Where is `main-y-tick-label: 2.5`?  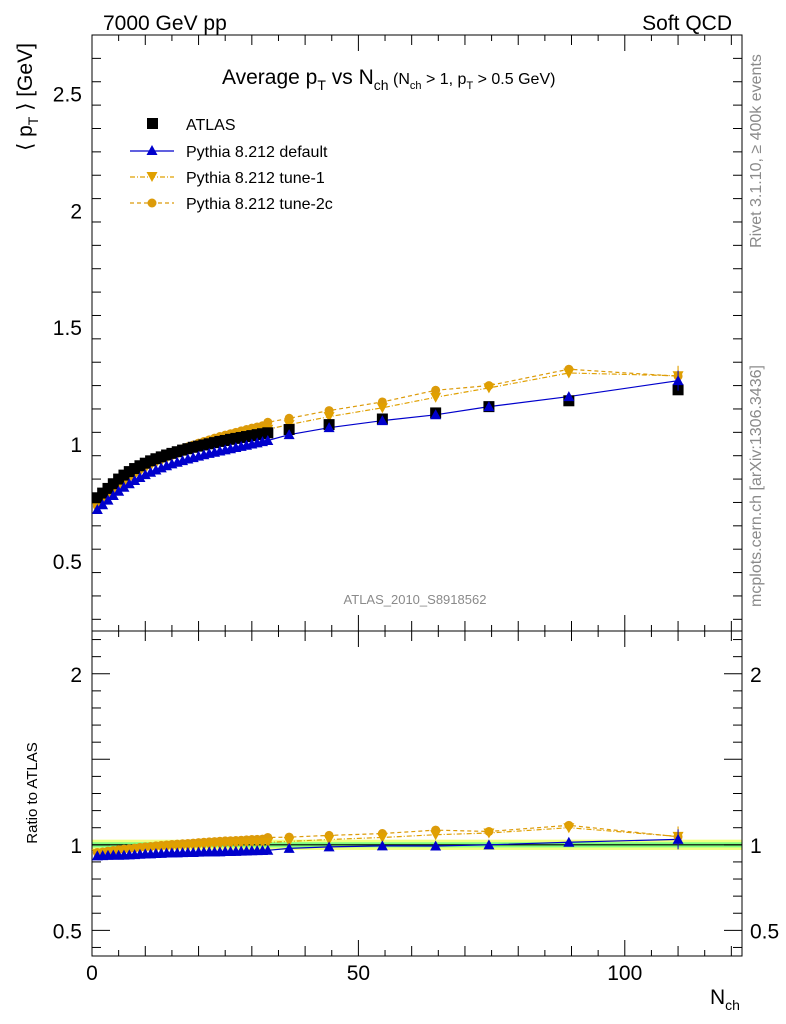 main-y-tick-label: 2.5 is located at coordinates (67, 94).